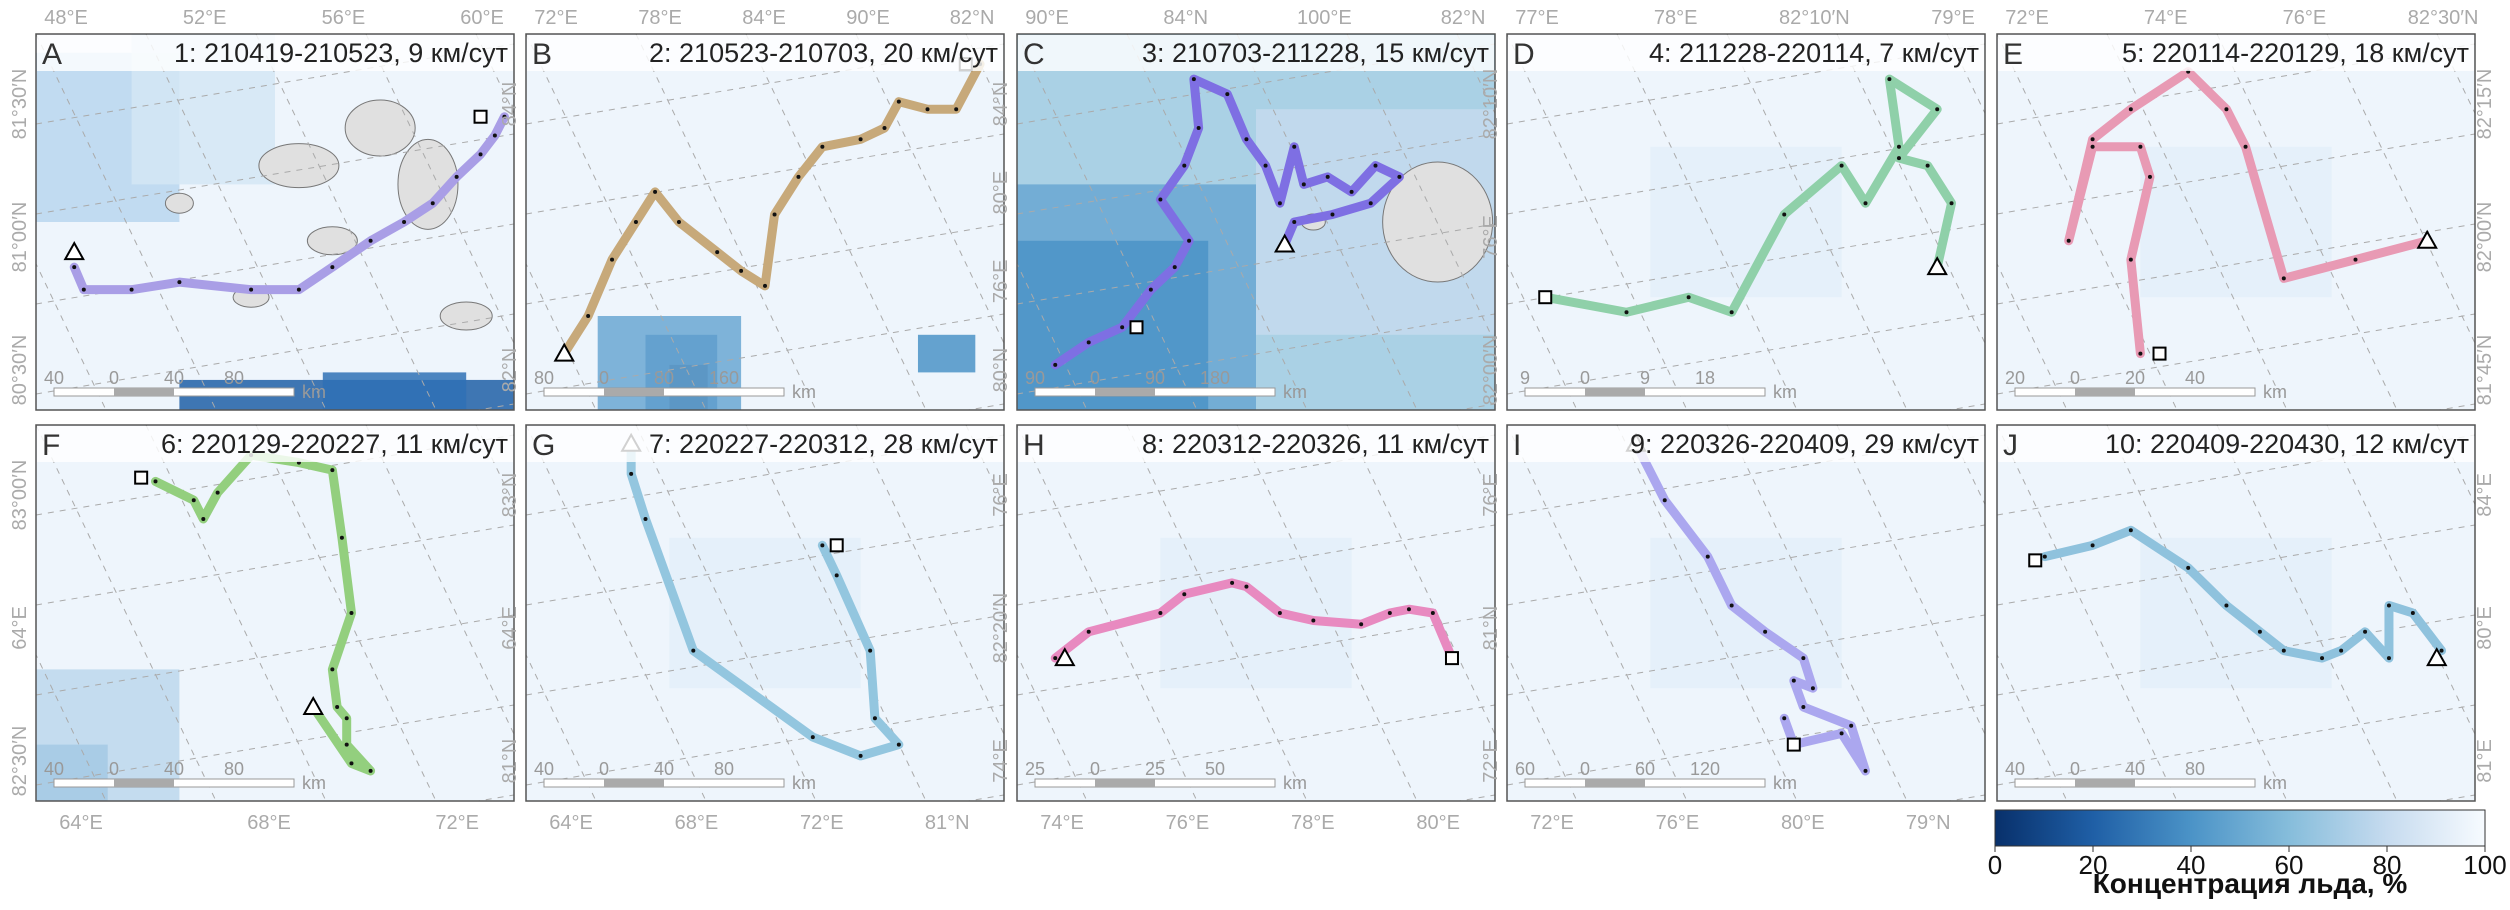 The height and width of the screenshot is (910, 2510). I want to click on start-marker, so click(1793, 744).